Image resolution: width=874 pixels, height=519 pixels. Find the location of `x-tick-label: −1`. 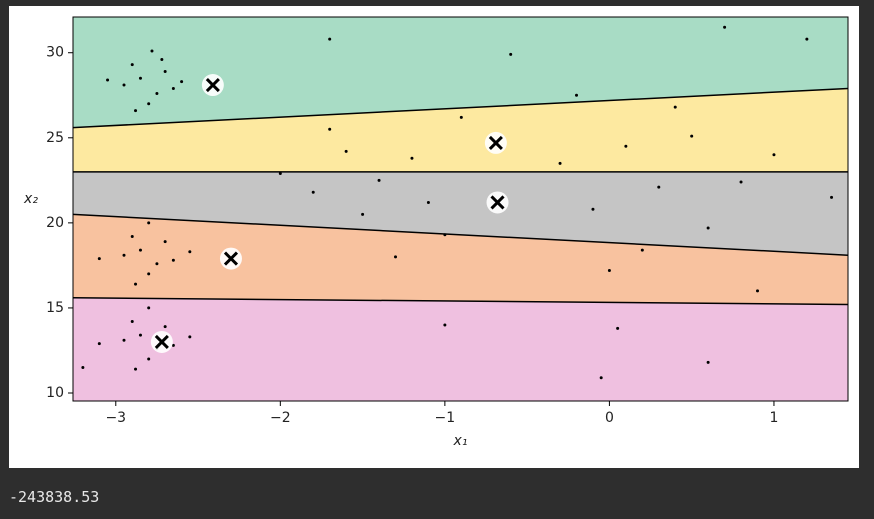

x-tick-label: −1 is located at coordinates (445, 418).